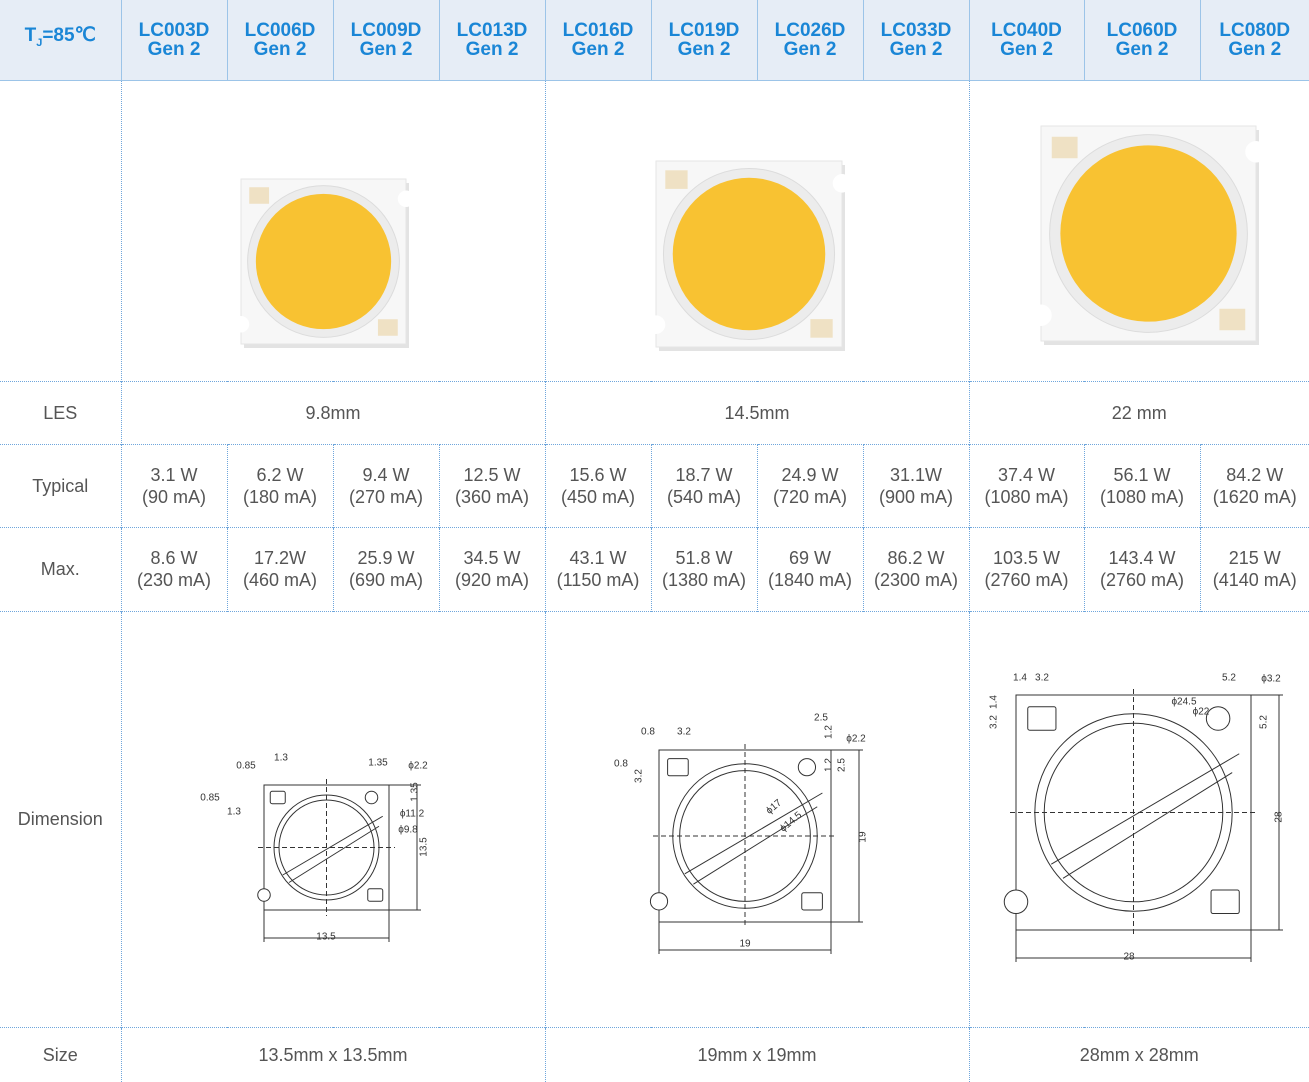 The height and width of the screenshot is (1082, 1309). I want to click on model-name: LC003D, so click(174, 30).